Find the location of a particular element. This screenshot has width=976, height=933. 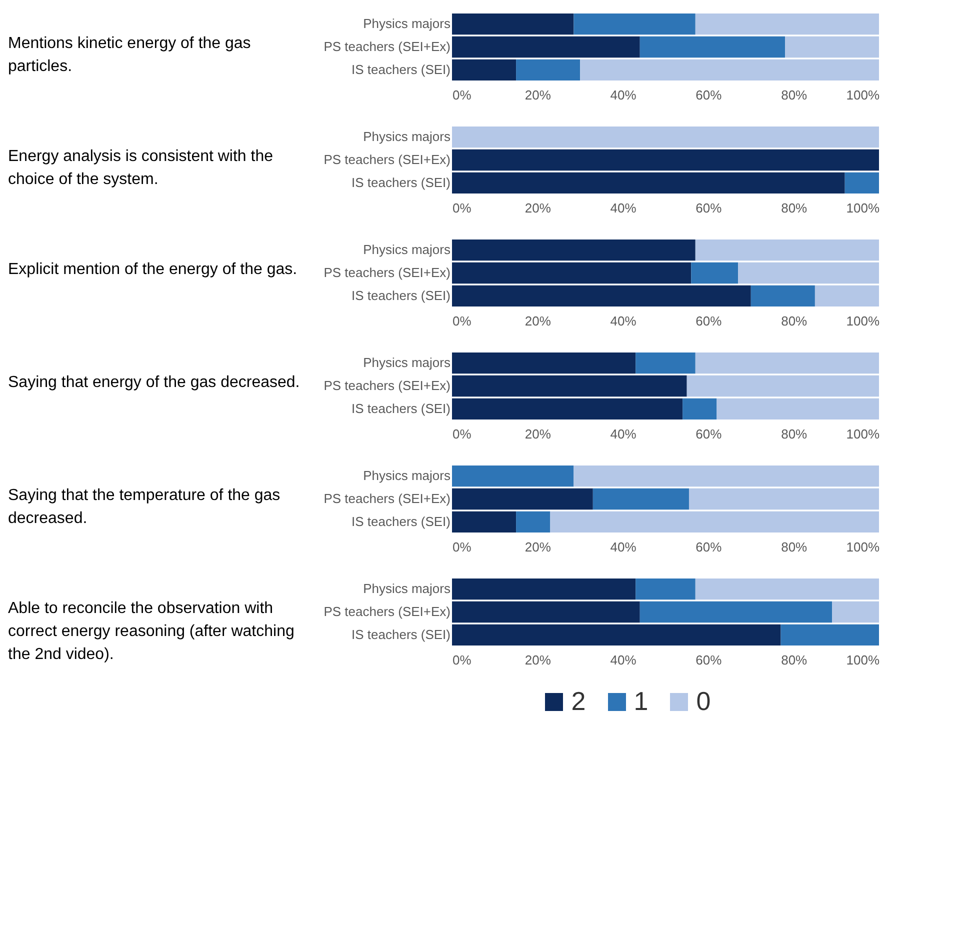

text: Energy analysis is consistent with the choice of the system. is located at coordinates (141, 168).